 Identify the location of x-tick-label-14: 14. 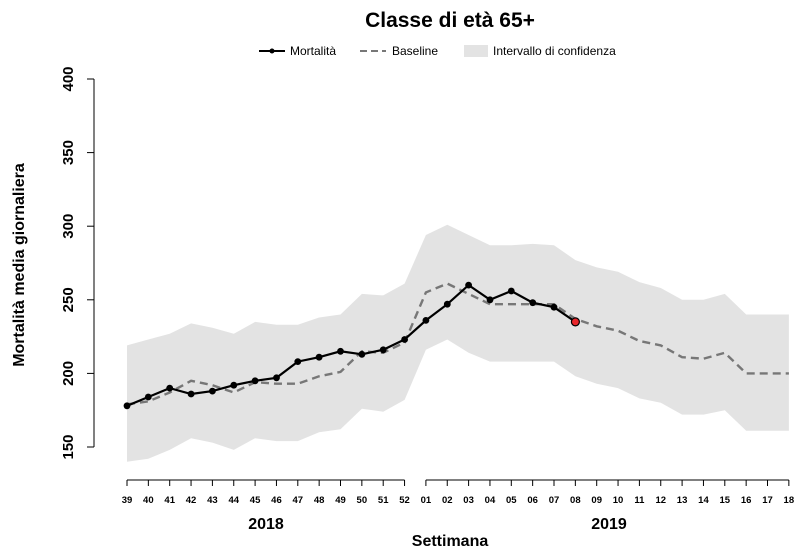
(703, 500).